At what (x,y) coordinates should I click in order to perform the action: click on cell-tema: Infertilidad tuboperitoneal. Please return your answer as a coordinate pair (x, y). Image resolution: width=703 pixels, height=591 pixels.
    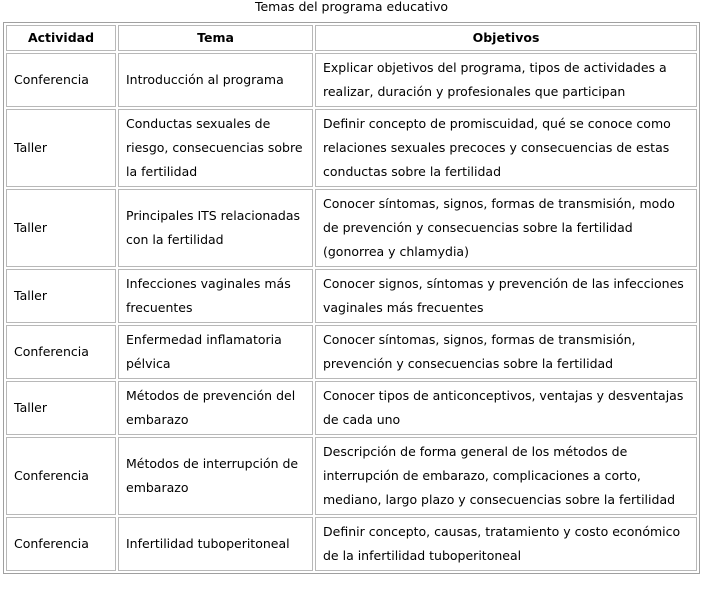
    Looking at the image, I should click on (215, 544).